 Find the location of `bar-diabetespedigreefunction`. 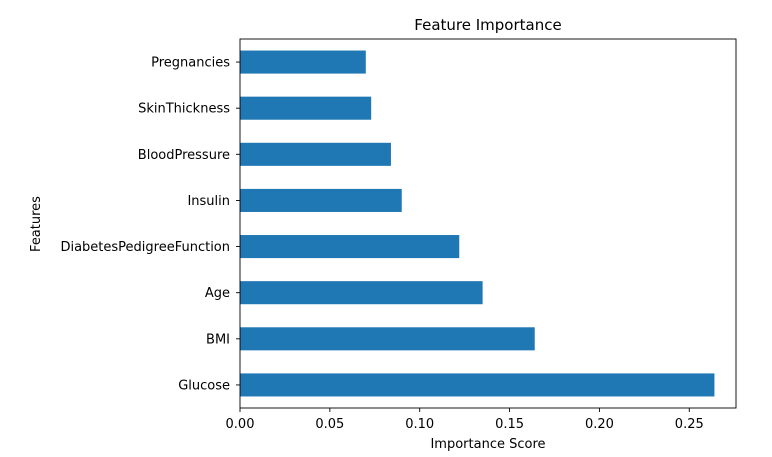

bar-diabetespedigreefunction is located at coordinates (350, 247).